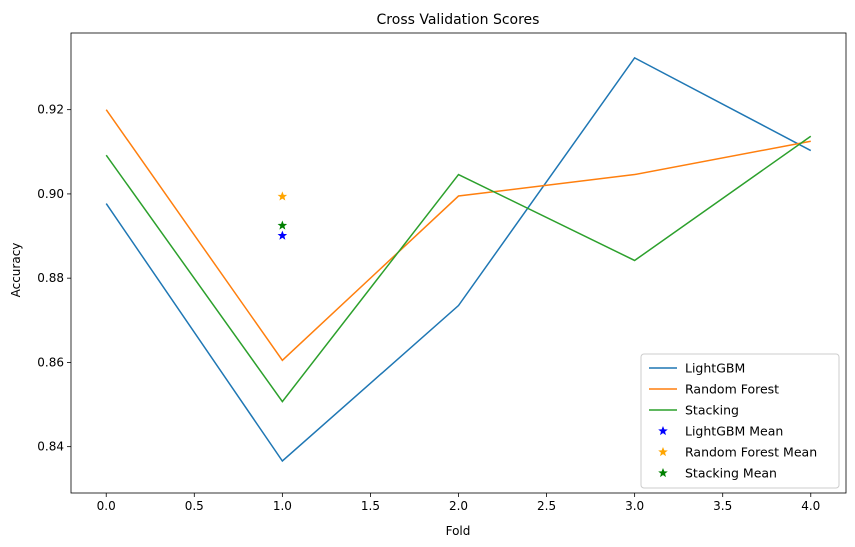 The height and width of the screenshot is (547, 855). Describe the element at coordinates (751, 452) in the screenshot. I see `legend-label: Random Forest Mean` at that location.